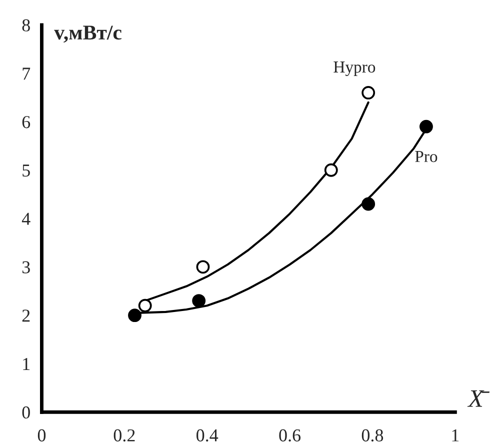 This screenshot has height=446, width=491. Describe the element at coordinates (26, 316) in the screenshot. I see `y-tick-label: 2` at that location.